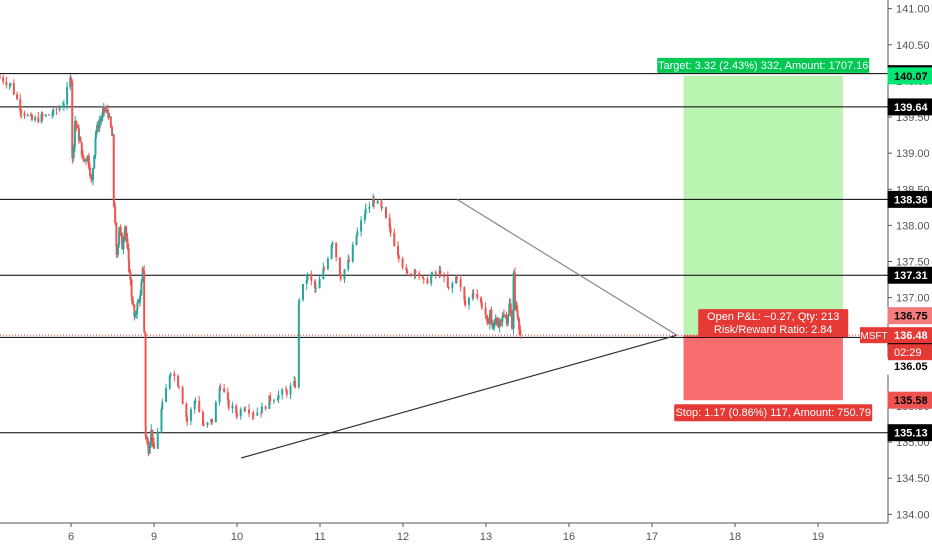 The height and width of the screenshot is (550, 932). I want to click on time-axis: 6 9 10 11 12 13 16 17 18 19, so click(466, 536).